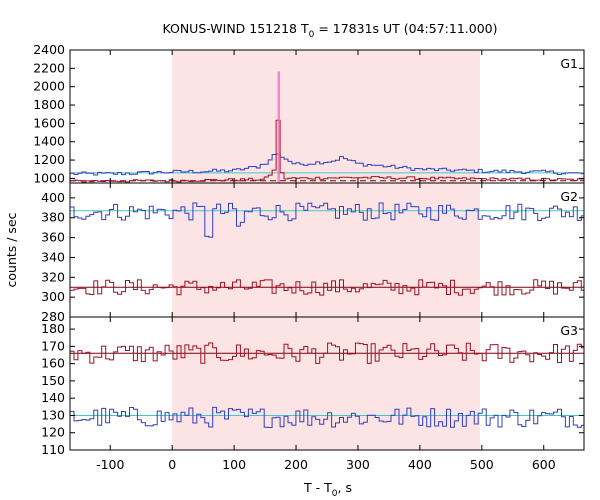 The image size is (600, 500). Describe the element at coordinates (327, 287) in the screenshot. I see `series-red-g2` at that location.